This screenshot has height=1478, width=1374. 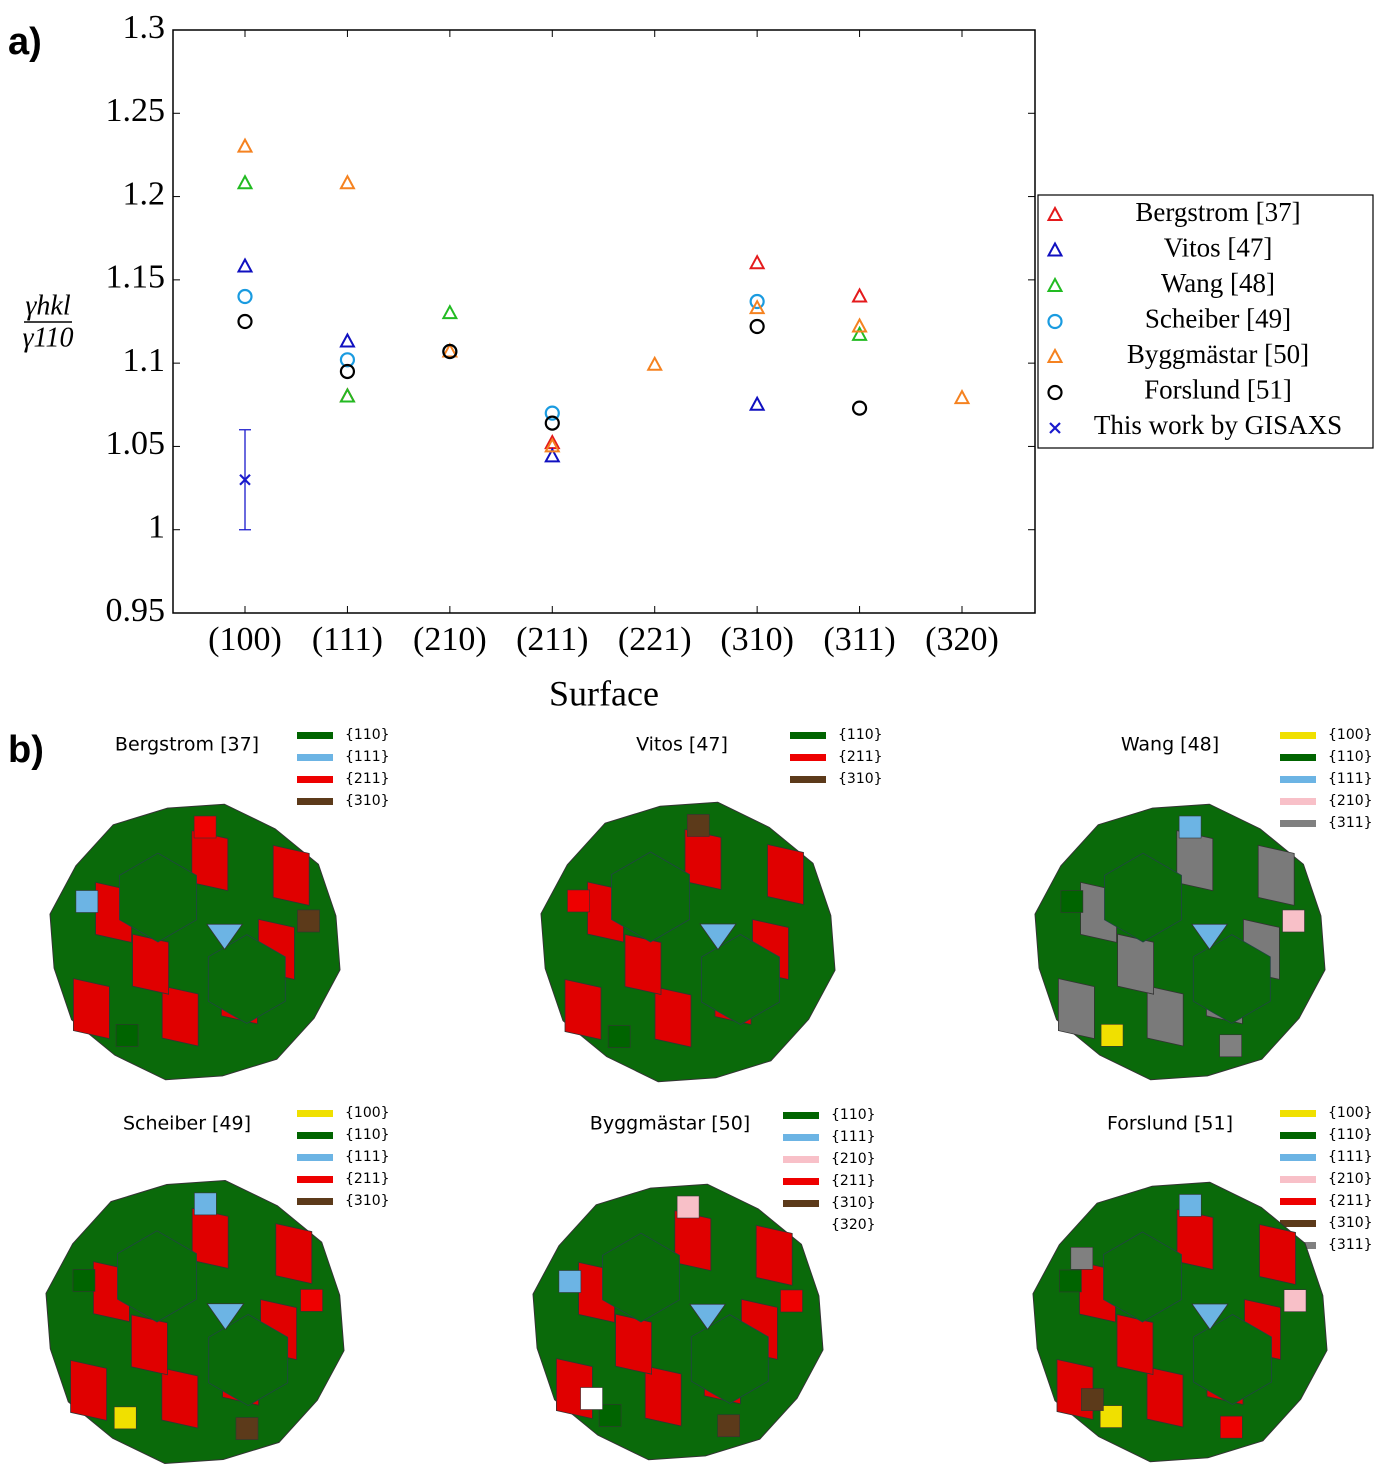 I want to click on legend-label: {310}, so click(x=860, y=779).